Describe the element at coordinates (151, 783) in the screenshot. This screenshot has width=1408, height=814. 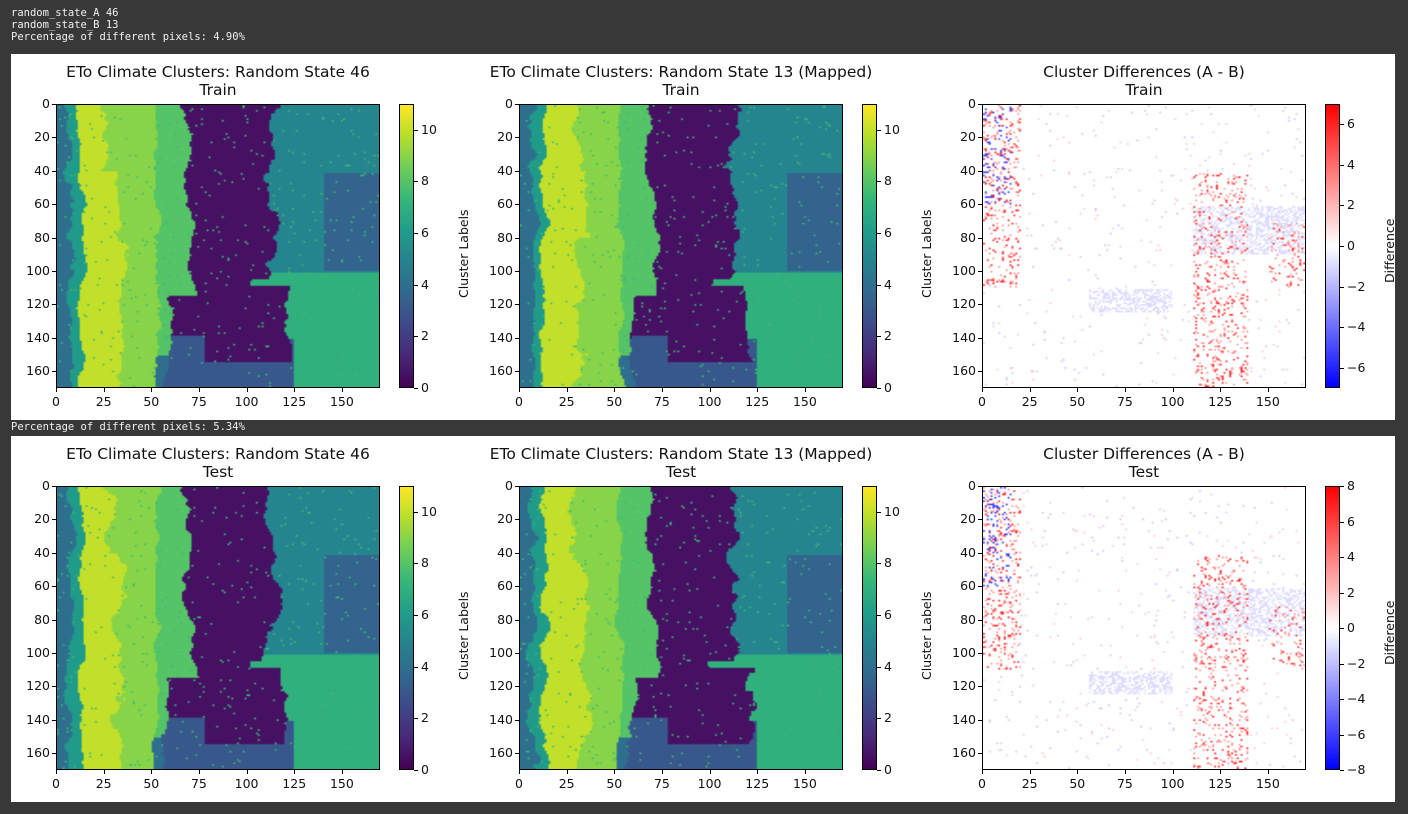
I see `x-tick-label: 50` at that location.